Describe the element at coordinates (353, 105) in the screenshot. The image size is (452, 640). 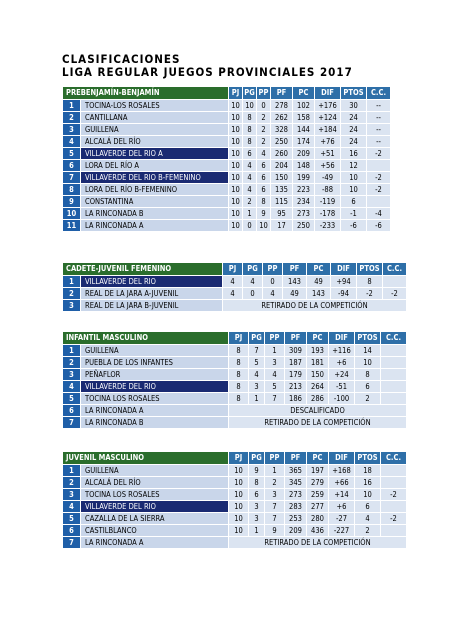
I see `stat-cell: 30` at that location.